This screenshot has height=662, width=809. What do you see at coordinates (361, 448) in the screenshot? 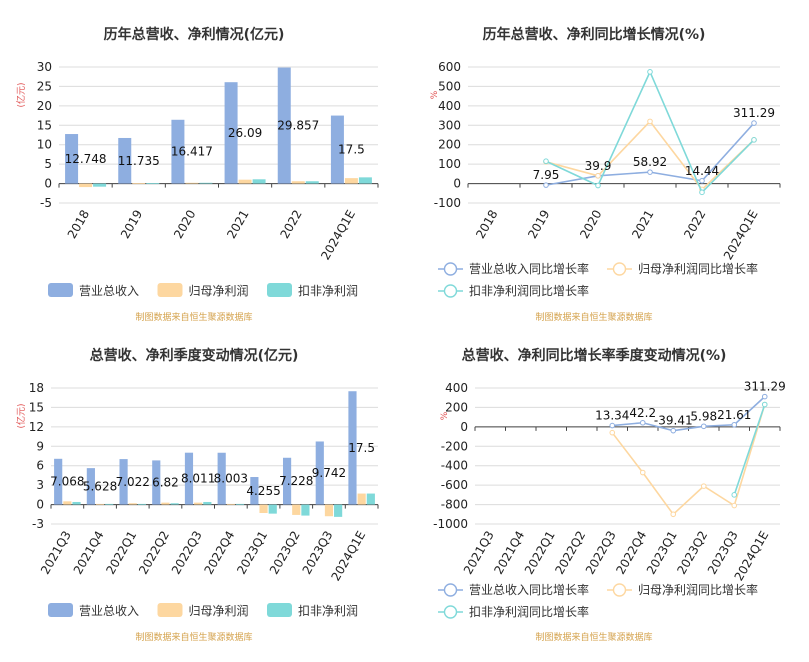
I see `data-label: 17.5` at bounding box center [361, 448].